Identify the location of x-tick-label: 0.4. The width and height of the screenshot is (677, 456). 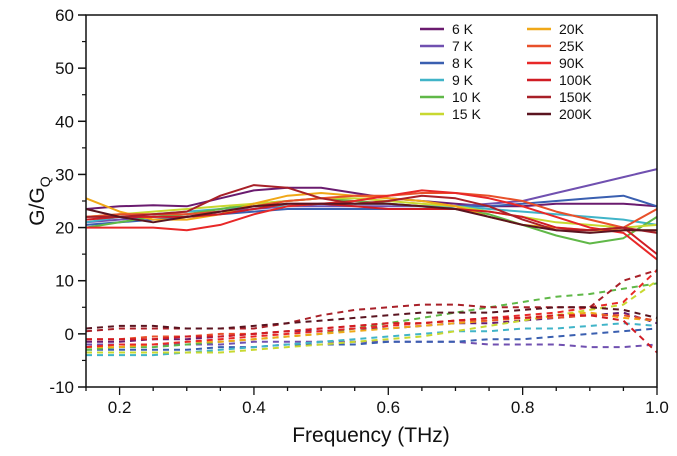
(254, 407).